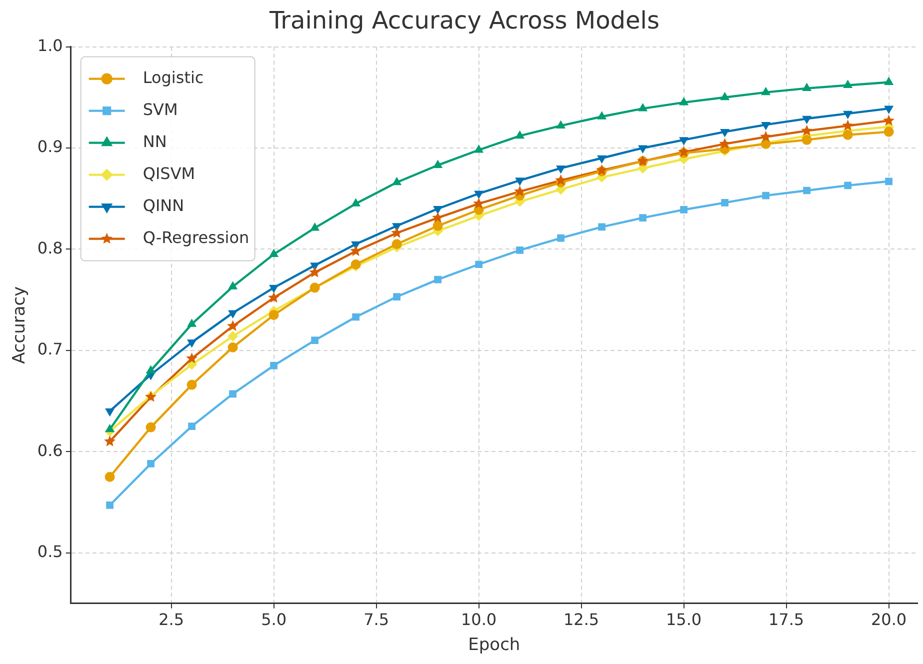 This screenshot has height=664, width=923. What do you see at coordinates (494, 645) in the screenshot?
I see `x-axis-title: Epoch` at bounding box center [494, 645].